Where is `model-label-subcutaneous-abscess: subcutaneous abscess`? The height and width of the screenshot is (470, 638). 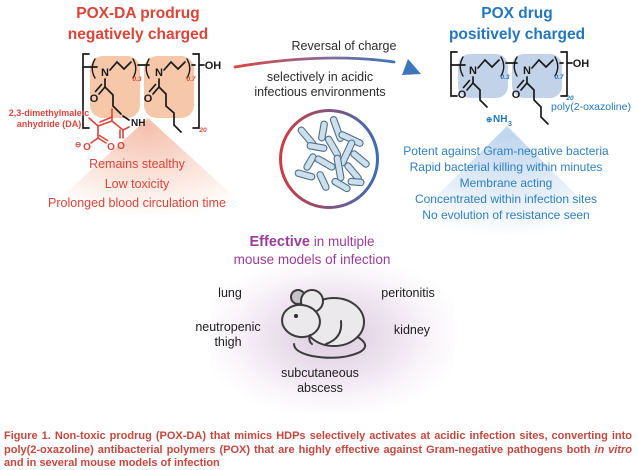 model-label-subcutaneous-abscess: subcutaneous abscess is located at coordinates (320, 381).